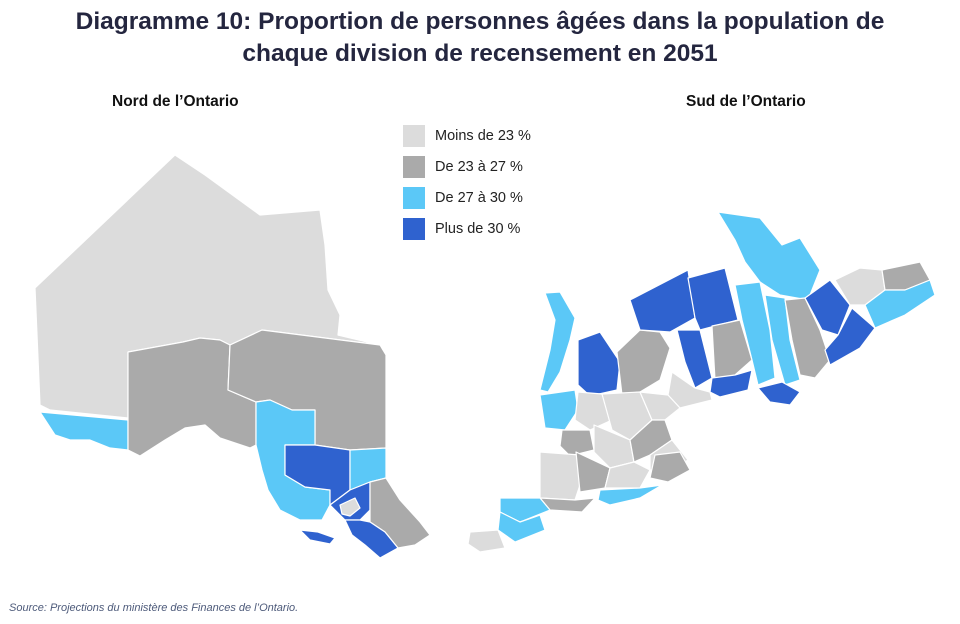 This screenshot has height=624, width=960. Describe the element at coordinates (746, 101) in the screenshot. I see `south-map-label: Sud de l’Ontario` at that location.